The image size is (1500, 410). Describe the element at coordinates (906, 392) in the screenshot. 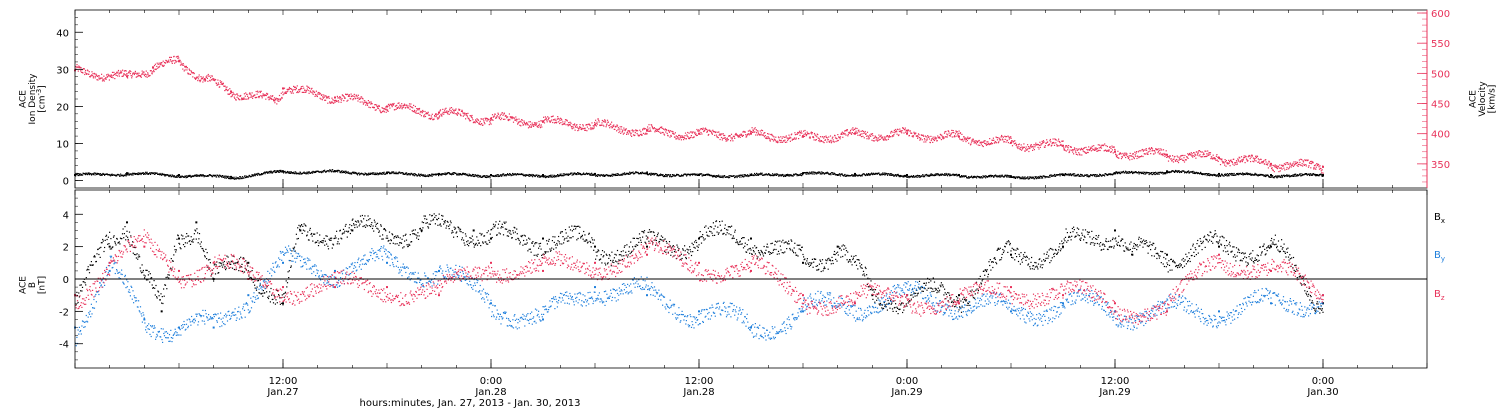

I see `x-tick-date-label: Jan.29` at that location.